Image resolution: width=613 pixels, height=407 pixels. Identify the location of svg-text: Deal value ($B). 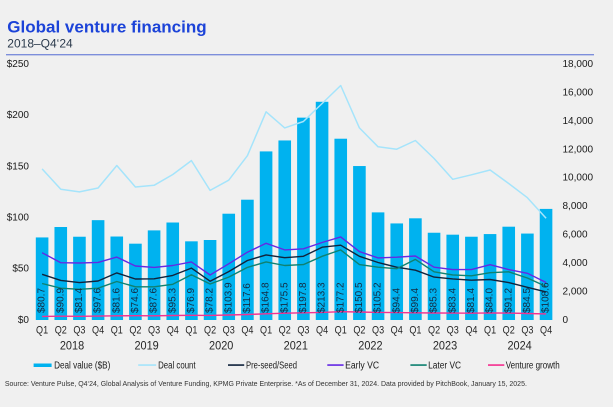
(82, 366).